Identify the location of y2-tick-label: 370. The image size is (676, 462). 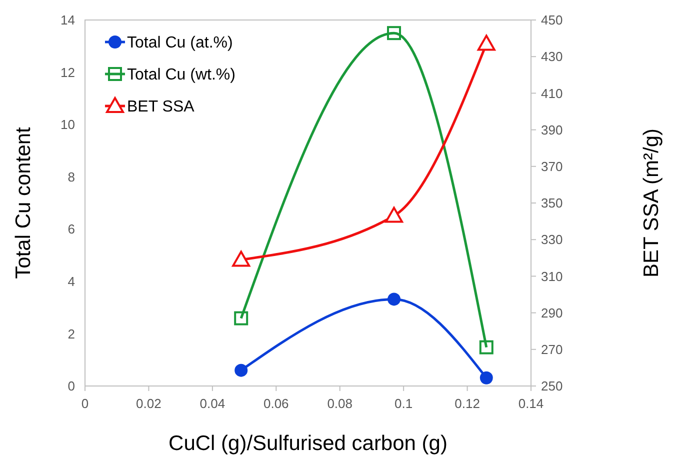
(552, 166).